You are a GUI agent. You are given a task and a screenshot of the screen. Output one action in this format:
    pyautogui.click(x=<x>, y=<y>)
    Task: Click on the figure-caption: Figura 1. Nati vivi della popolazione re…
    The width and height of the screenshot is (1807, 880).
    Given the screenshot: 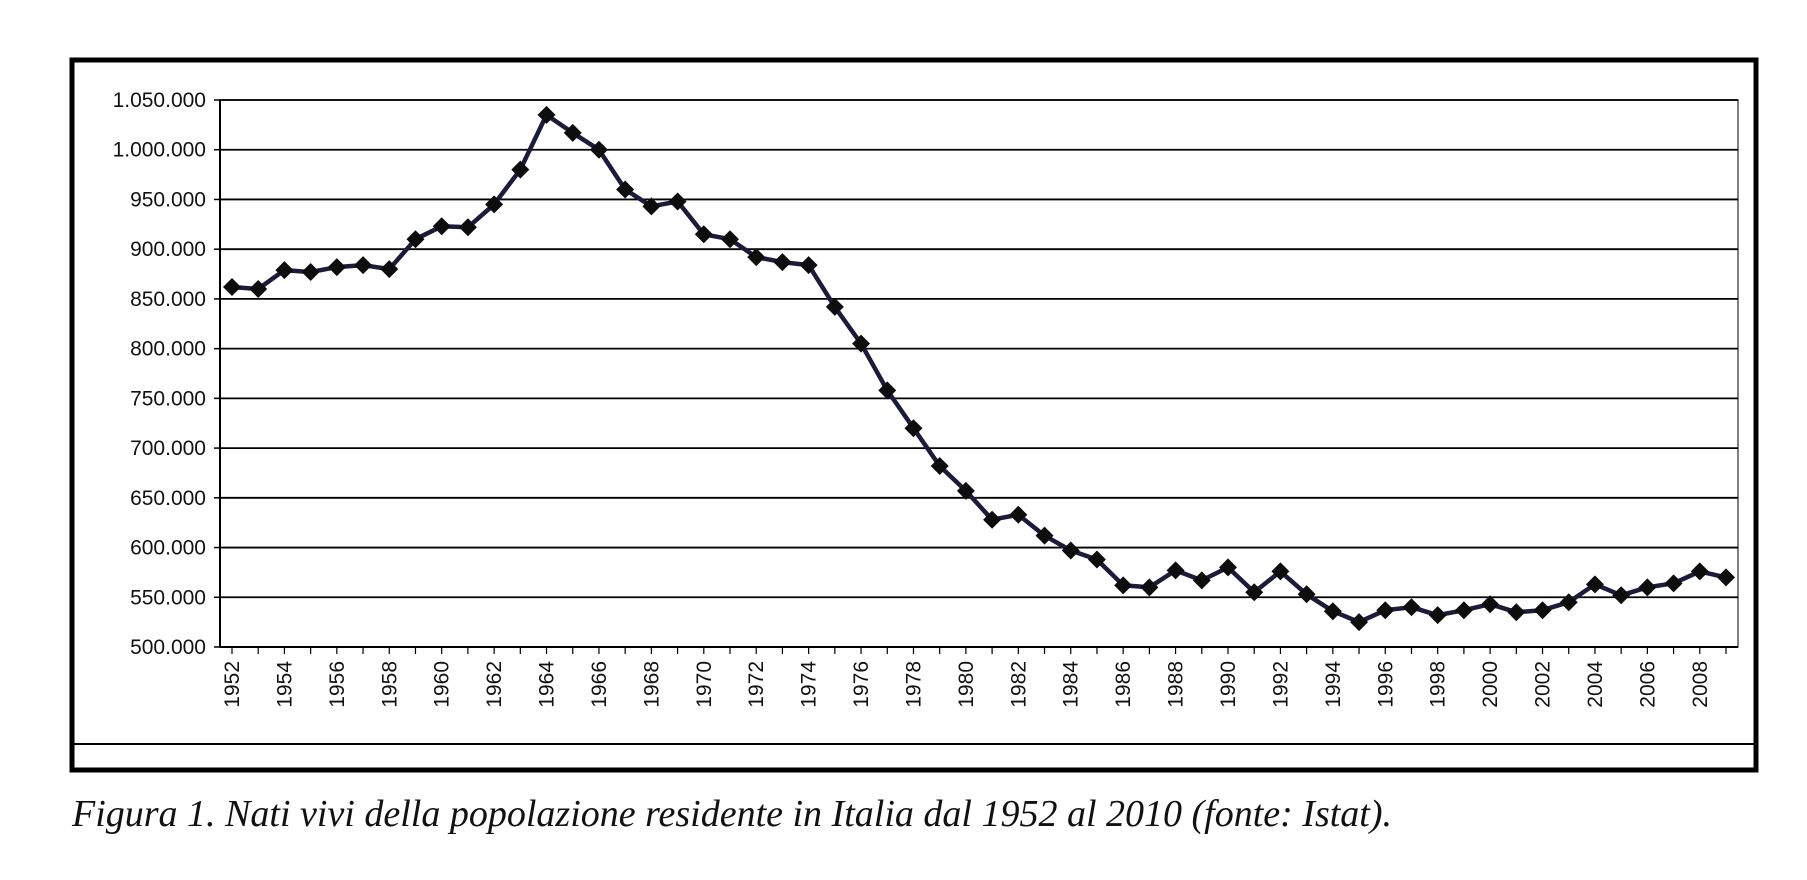 What is the action you would take?
    pyautogui.click(x=732, y=814)
    